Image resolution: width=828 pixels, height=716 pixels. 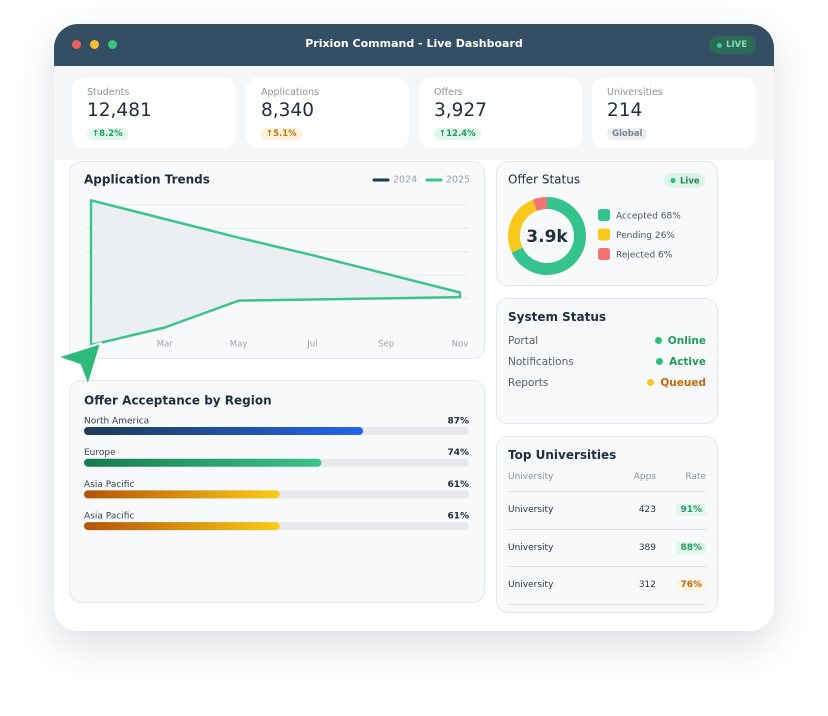 What do you see at coordinates (458, 453) in the screenshot?
I see `value-label: 74%` at bounding box center [458, 453].